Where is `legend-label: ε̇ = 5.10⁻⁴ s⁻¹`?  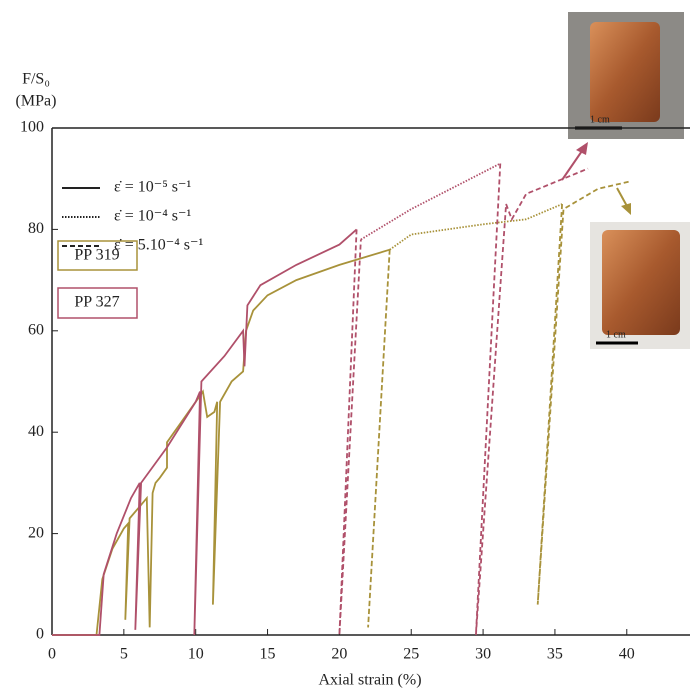 legend-label: ε̇ = 5.10⁻⁴ s⁻¹ is located at coordinates (158, 245).